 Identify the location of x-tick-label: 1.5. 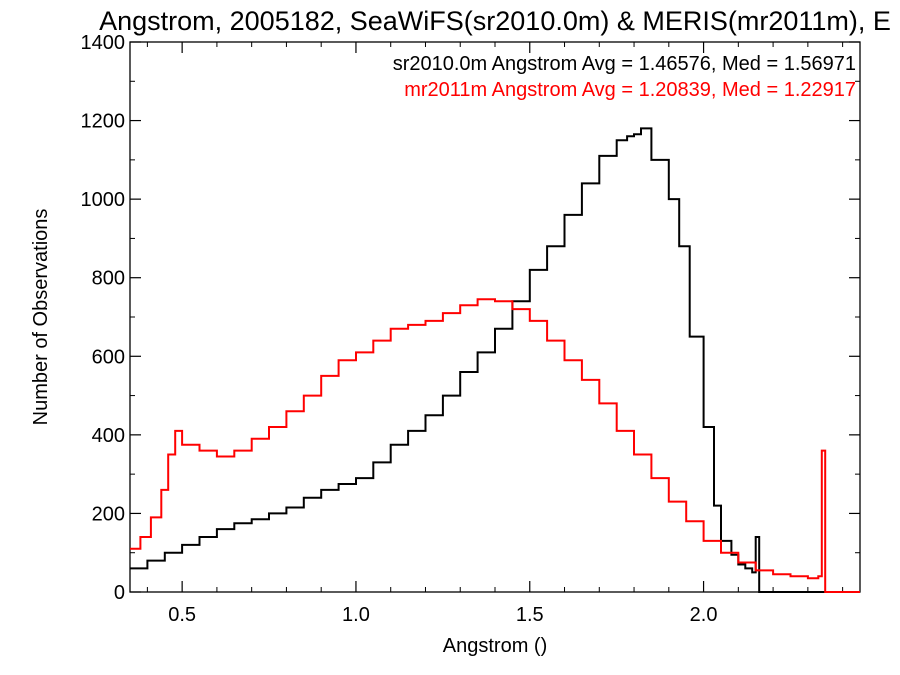
(530, 615).